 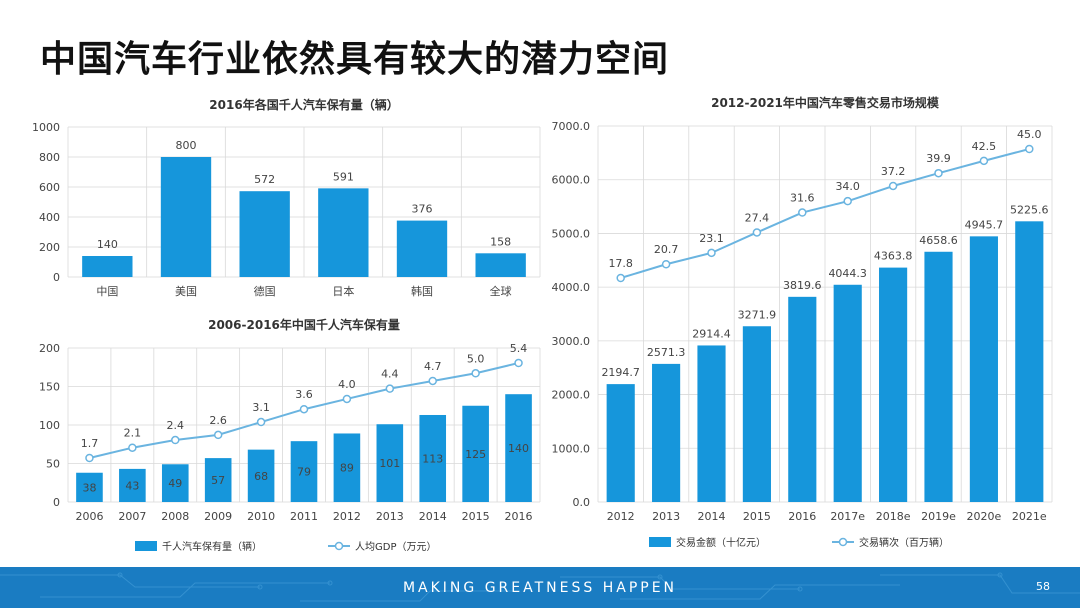 What do you see at coordinates (89, 516) in the screenshot?
I see `x-tick-label: 2006` at bounding box center [89, 516].